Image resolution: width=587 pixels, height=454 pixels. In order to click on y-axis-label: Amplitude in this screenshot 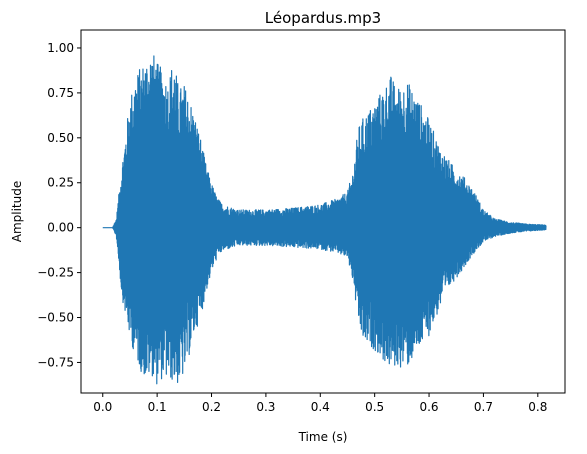, I will do `click(17, 212)`.